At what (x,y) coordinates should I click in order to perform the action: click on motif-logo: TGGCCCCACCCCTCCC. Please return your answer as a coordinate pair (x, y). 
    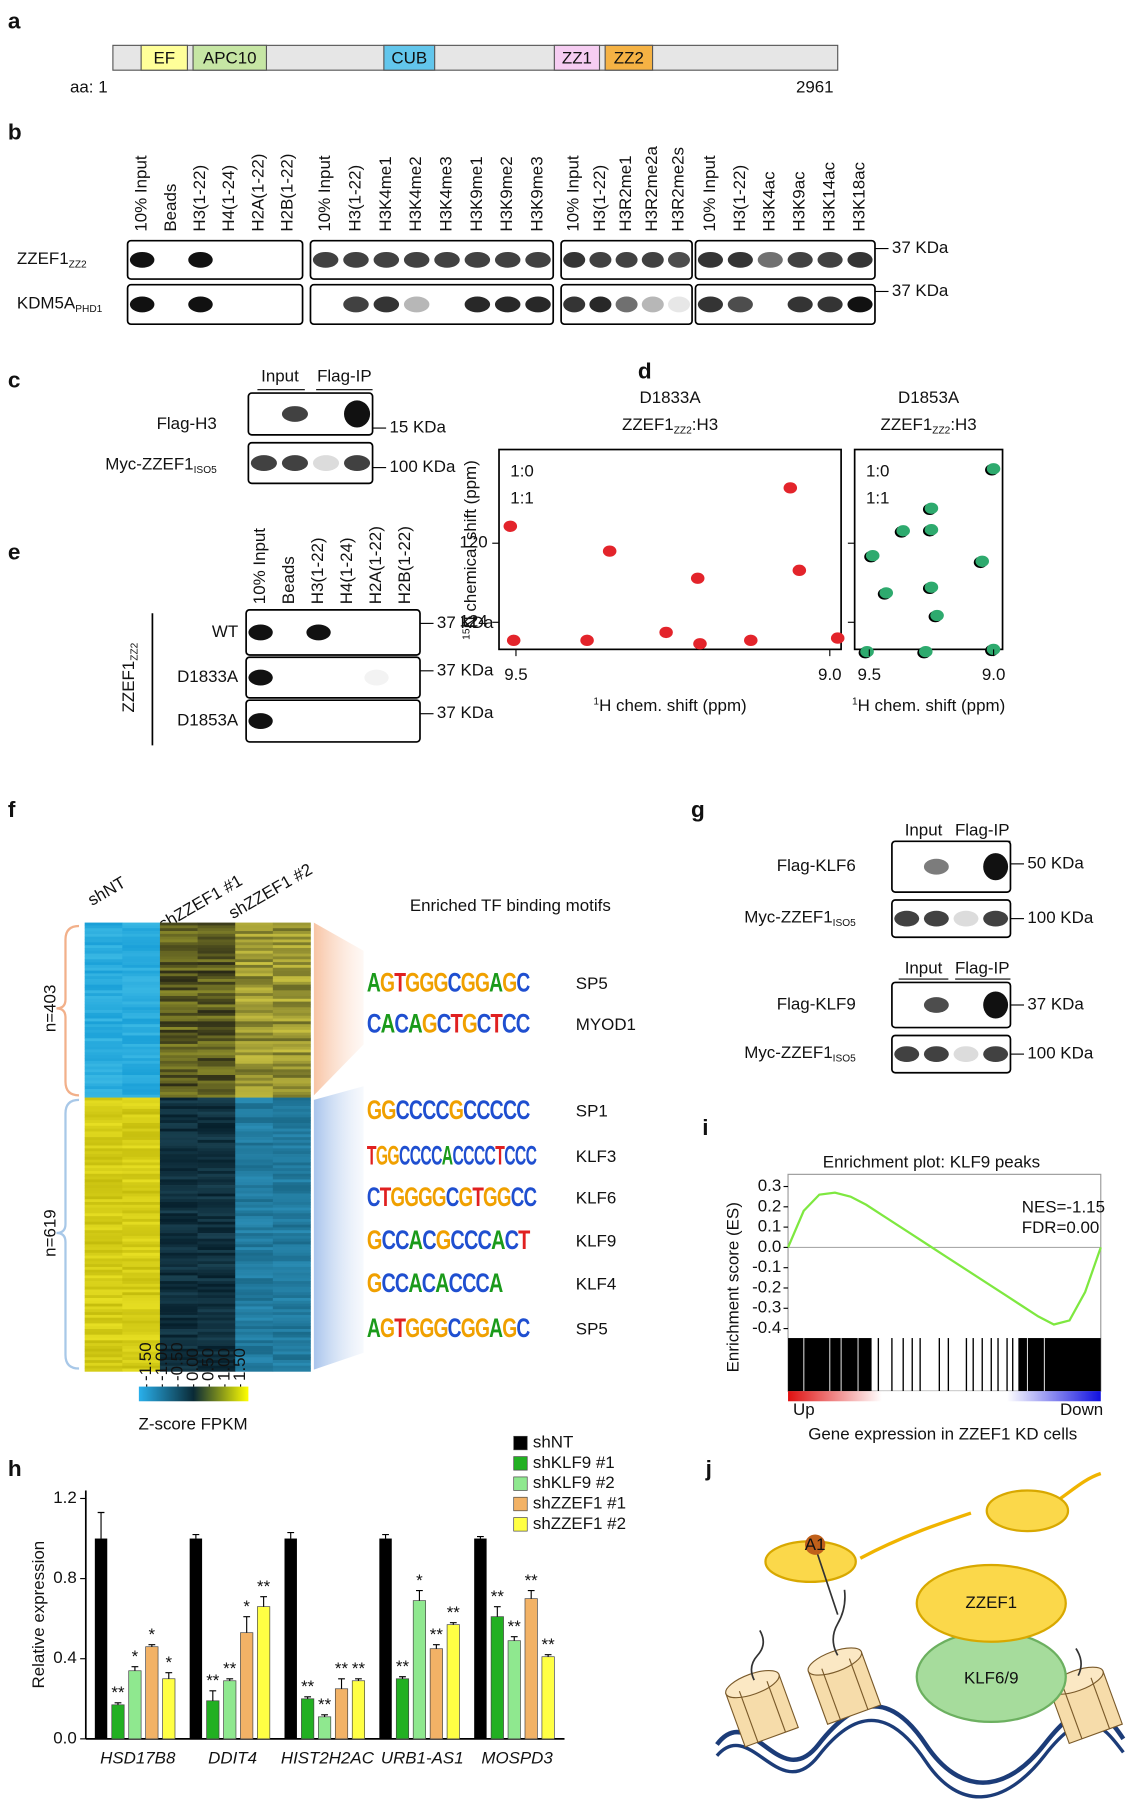
    Looking at the image, I should click on (452, 1155).